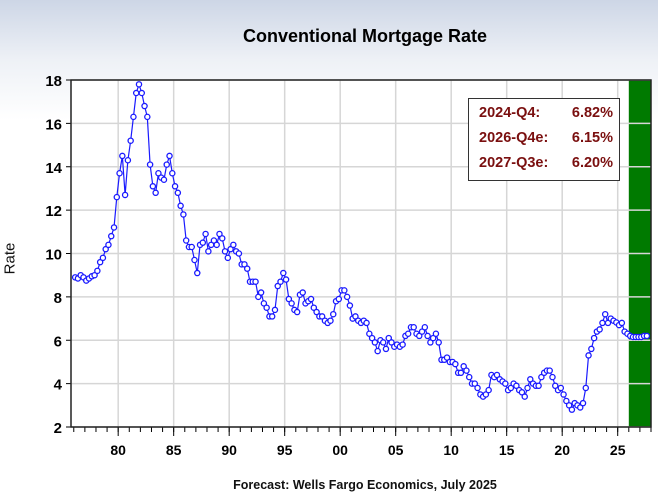  Describe the element at coordinates (340, 450) in the screenshot. I see `x-tick-label: 00` at that location.